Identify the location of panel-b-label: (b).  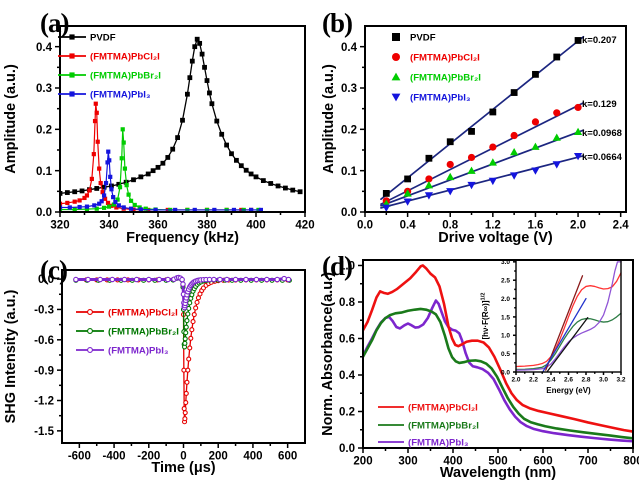
(337, 23).